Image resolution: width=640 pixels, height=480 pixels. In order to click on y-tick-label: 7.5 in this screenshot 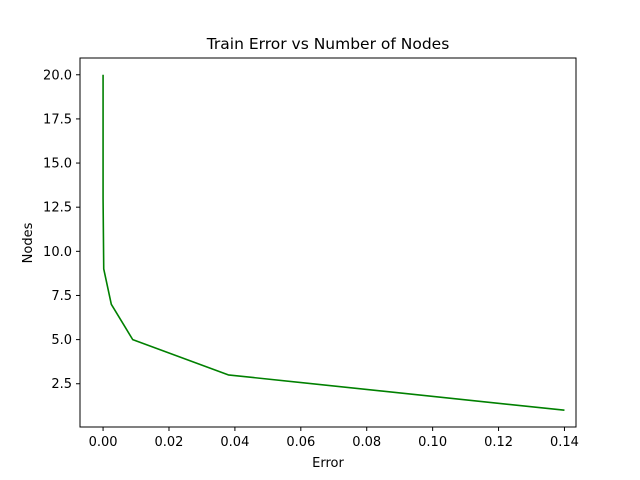, I will do `click(61, 296)`.